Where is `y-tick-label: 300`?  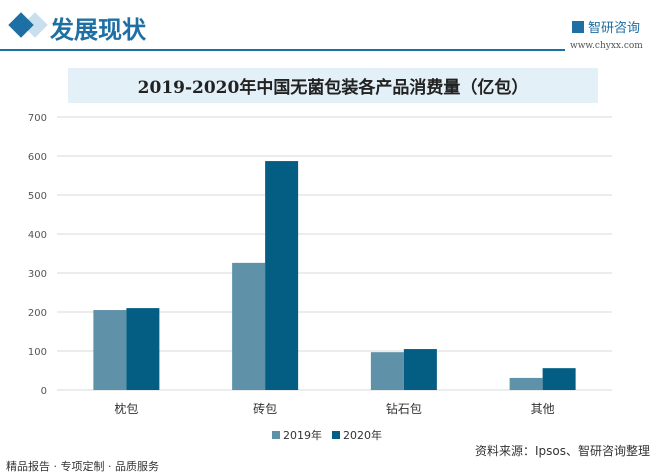 y-tick-label: 300 is located at coordinates (37, 274).